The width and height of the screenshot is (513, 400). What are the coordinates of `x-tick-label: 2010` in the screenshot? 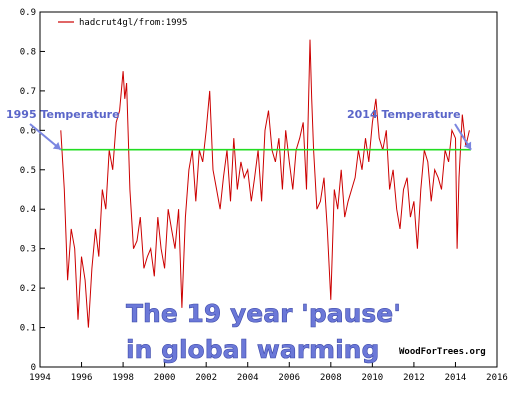 It's located at (373, 378).